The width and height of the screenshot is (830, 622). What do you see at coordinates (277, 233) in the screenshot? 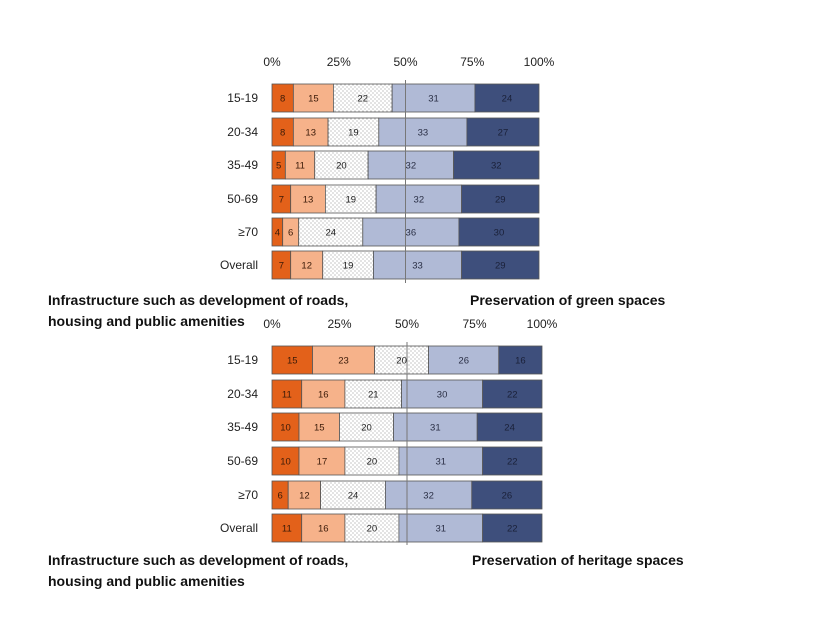
I see `chart1-data-label: 4` at bounding box center [277, 233].